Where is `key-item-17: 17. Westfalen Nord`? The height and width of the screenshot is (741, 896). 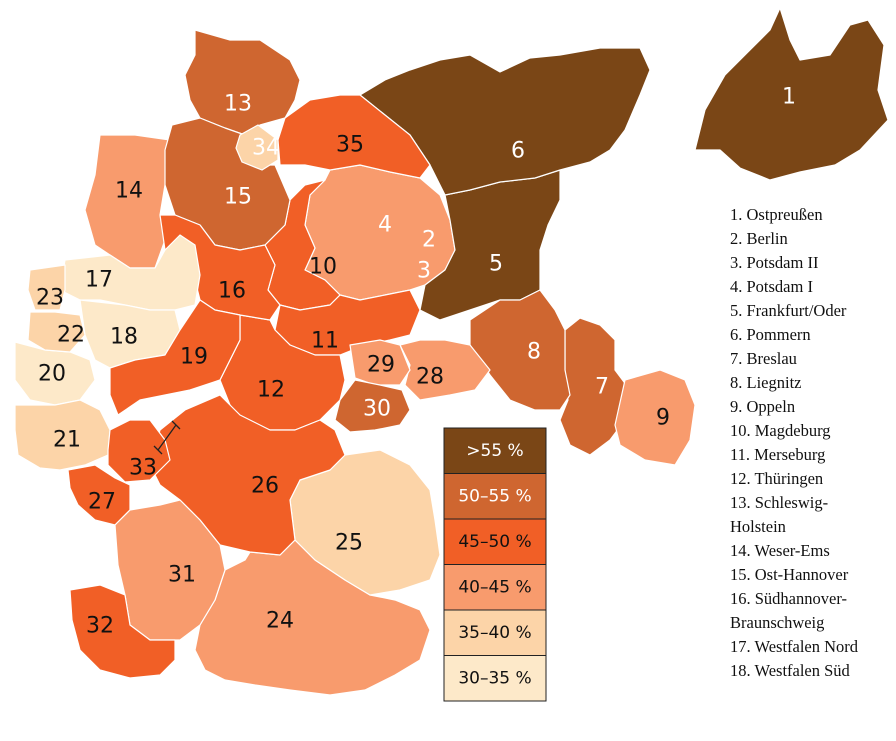
key-item-17: 17. Westfalen Nord is located at coordinates (794, 646).